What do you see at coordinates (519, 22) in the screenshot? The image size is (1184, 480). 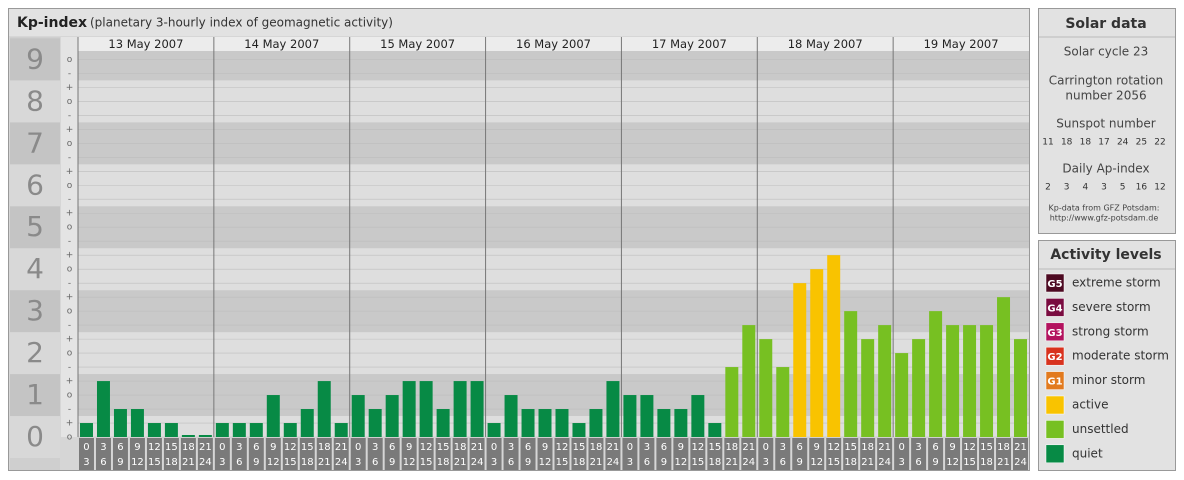 I see `title-bar` at bounding box center [519, 22].